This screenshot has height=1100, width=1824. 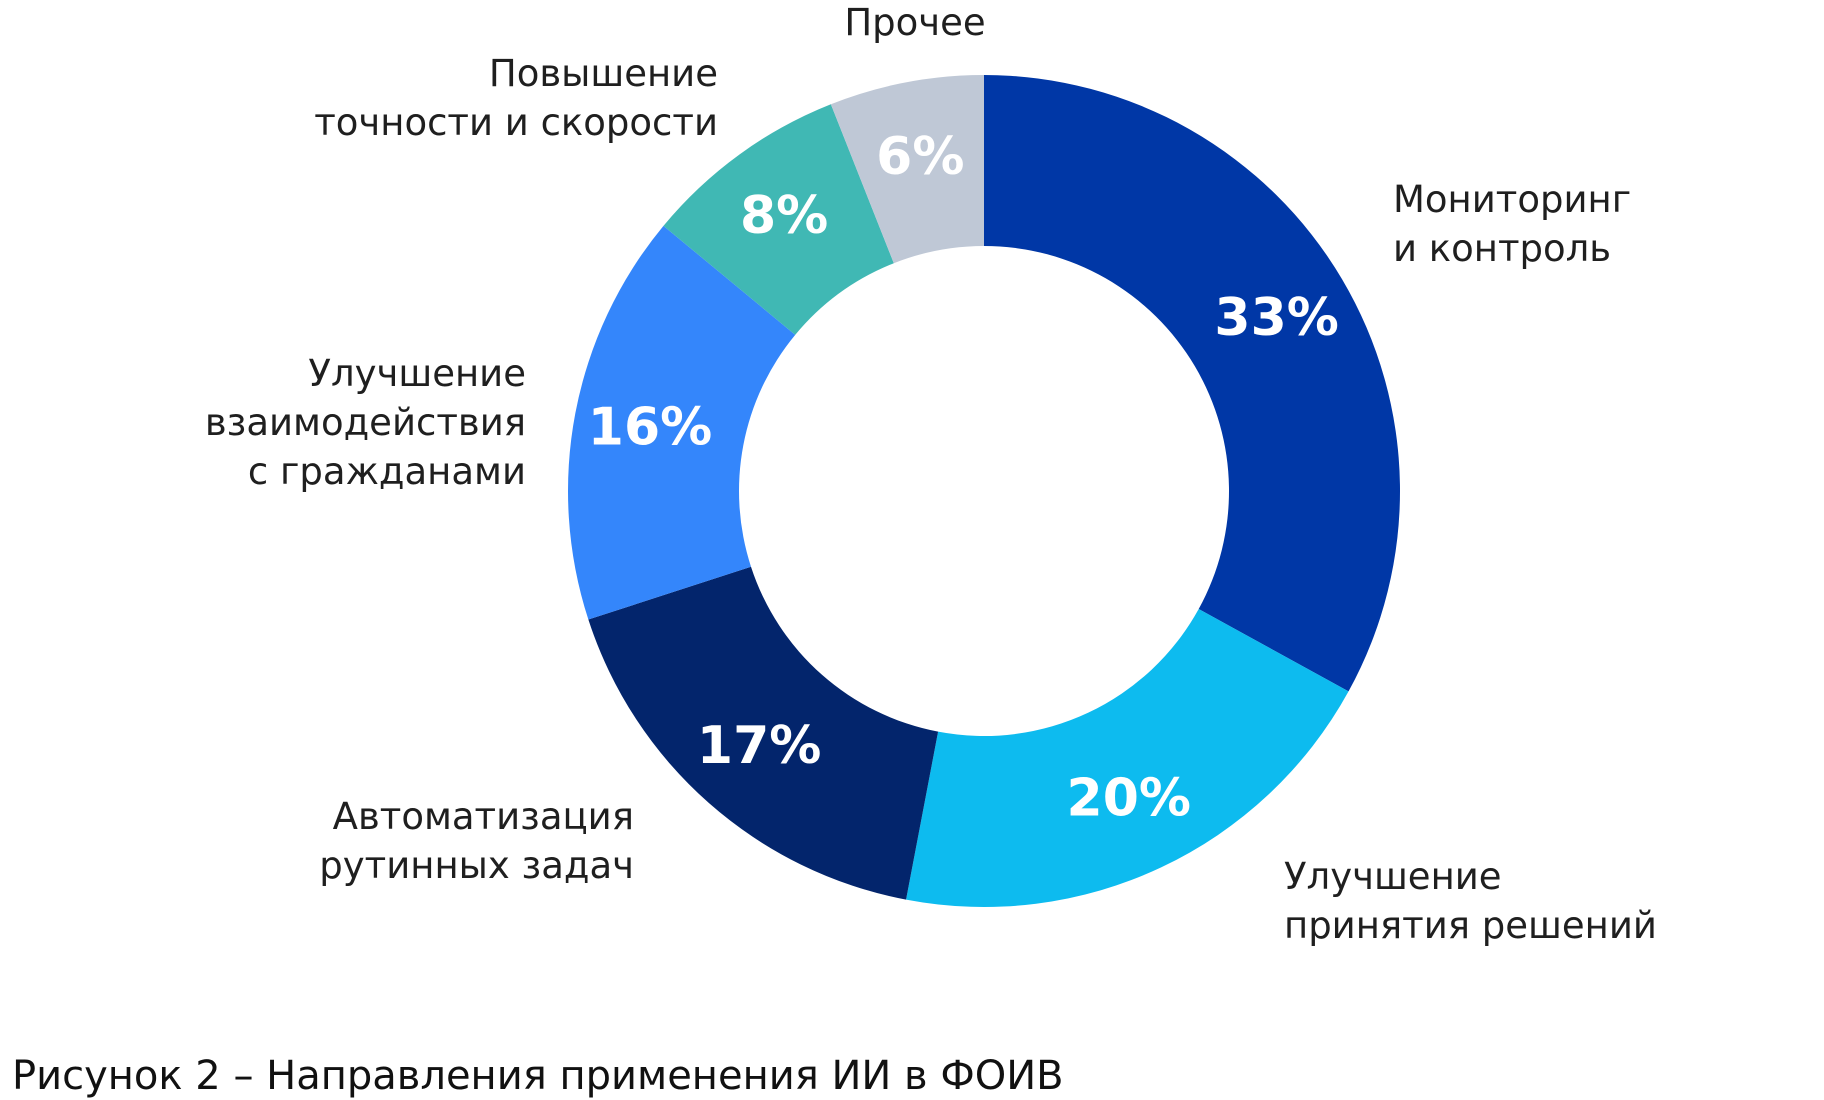 What do you see at coordinates (915, 22) in the screenshot?
I see `category-label-other: Прочее` at bounding box center [915, 22].